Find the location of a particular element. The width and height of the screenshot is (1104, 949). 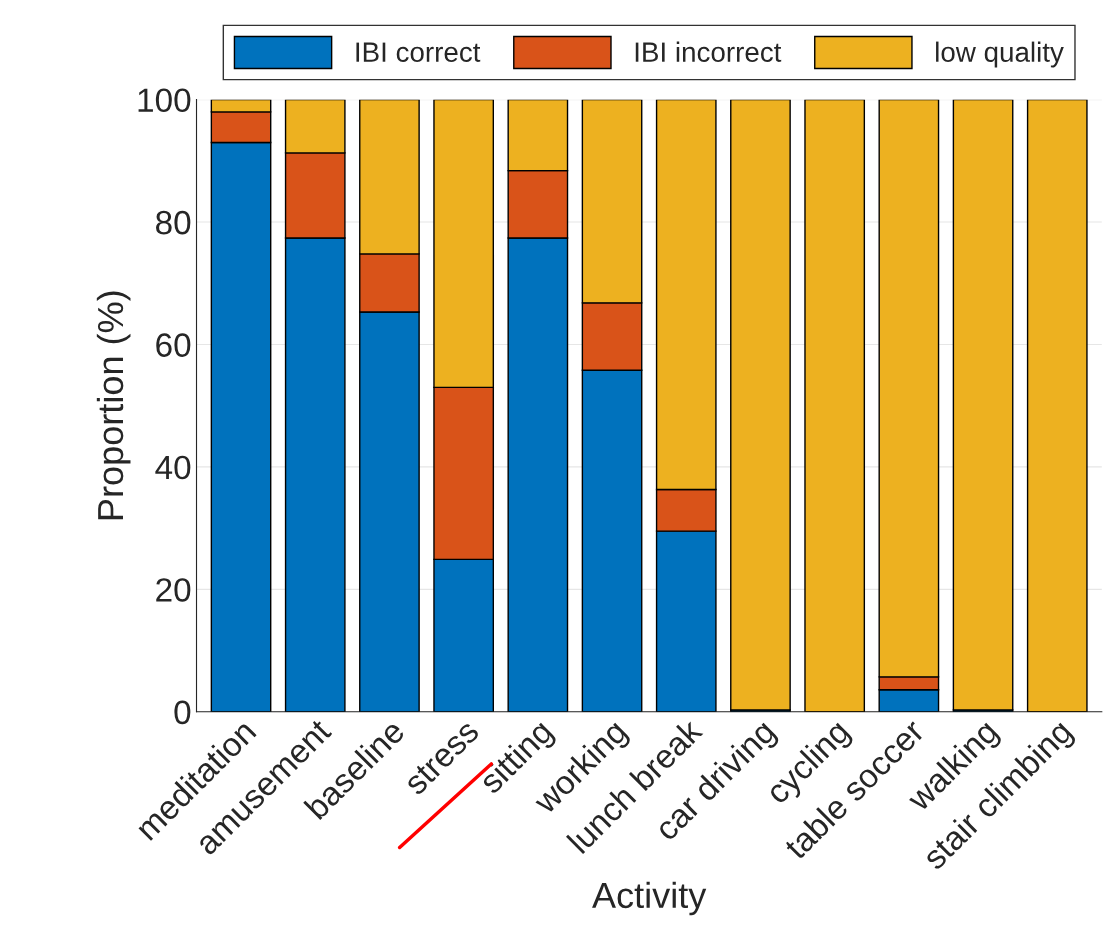

y-tick-label: 100 is located at coordinates (164, 100).